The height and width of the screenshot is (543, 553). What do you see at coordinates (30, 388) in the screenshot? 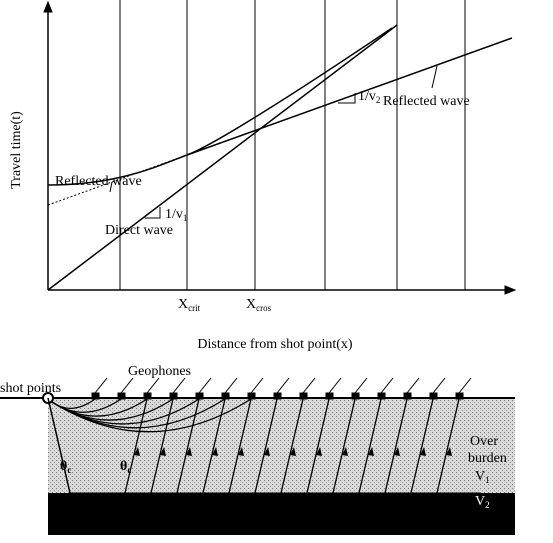
I see `shot-label: shot points` at bounding box center [30, 388].